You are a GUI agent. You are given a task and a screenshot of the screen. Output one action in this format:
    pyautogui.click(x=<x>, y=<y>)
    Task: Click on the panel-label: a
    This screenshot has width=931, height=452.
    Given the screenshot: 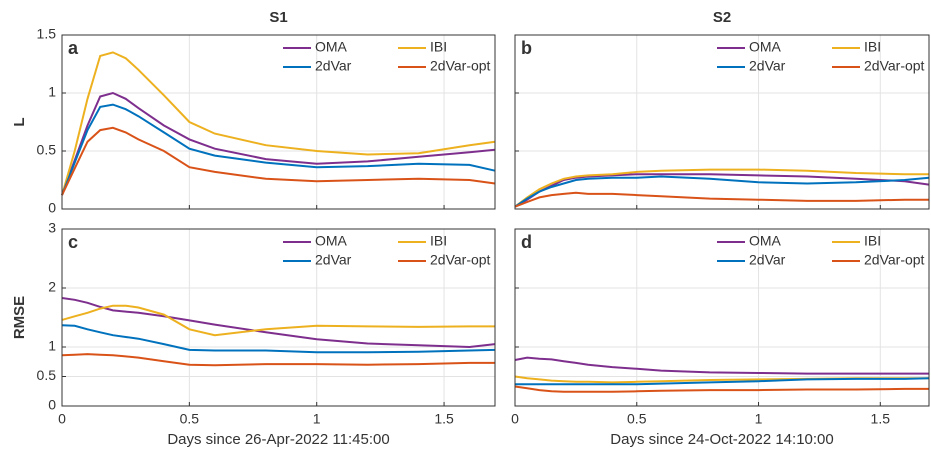 What is the action you would take?
    pyautogui.click(x=73, y=48)
    